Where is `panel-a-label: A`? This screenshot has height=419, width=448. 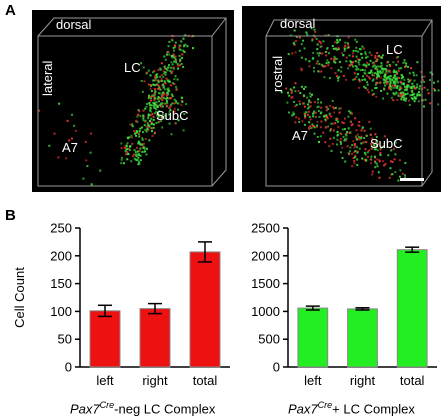
panel-a-label: A is located at coordinates (10, 10).